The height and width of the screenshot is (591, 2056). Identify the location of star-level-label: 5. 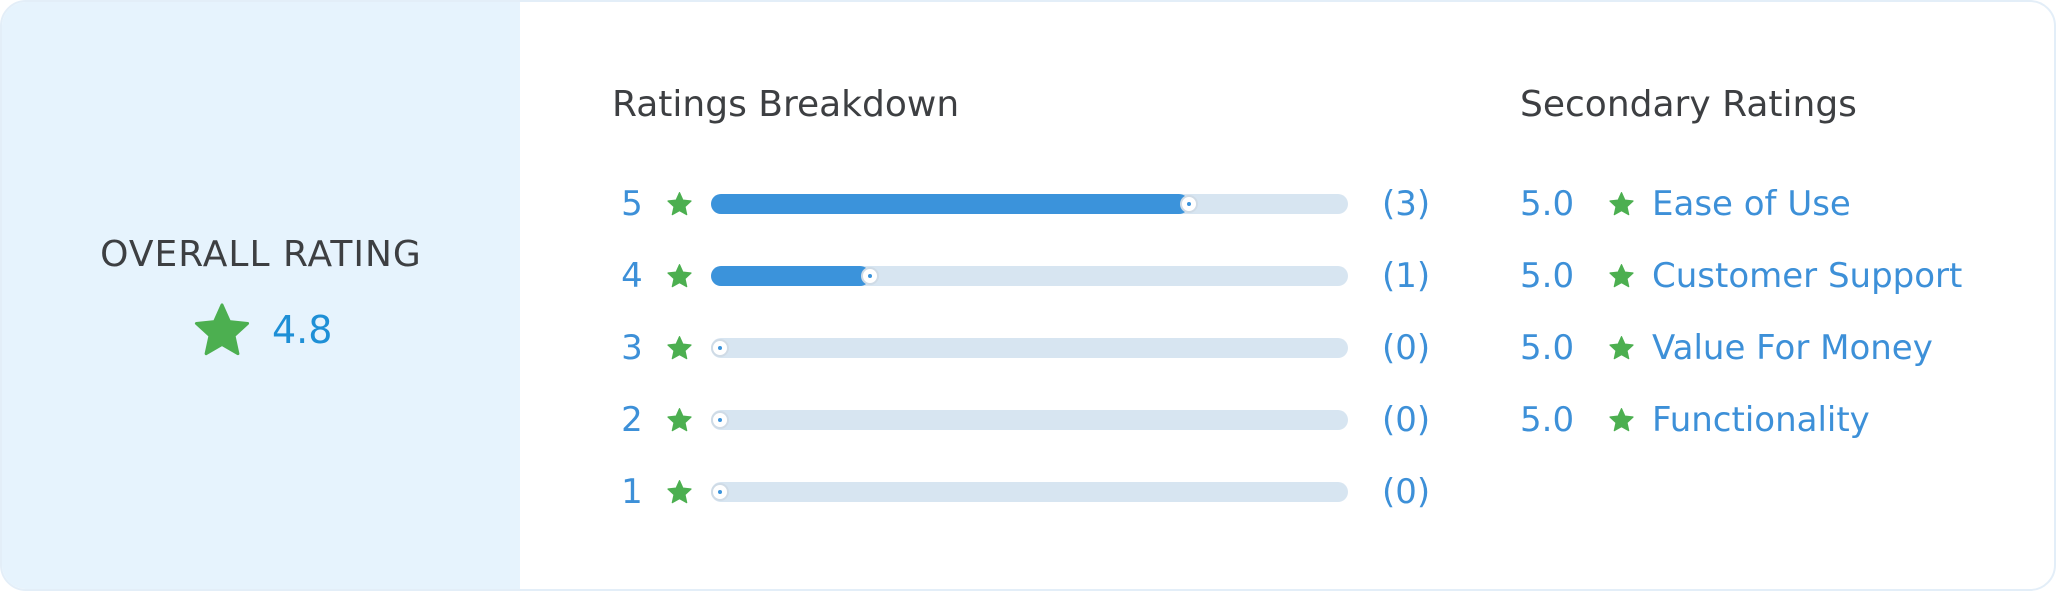
(632, 204).